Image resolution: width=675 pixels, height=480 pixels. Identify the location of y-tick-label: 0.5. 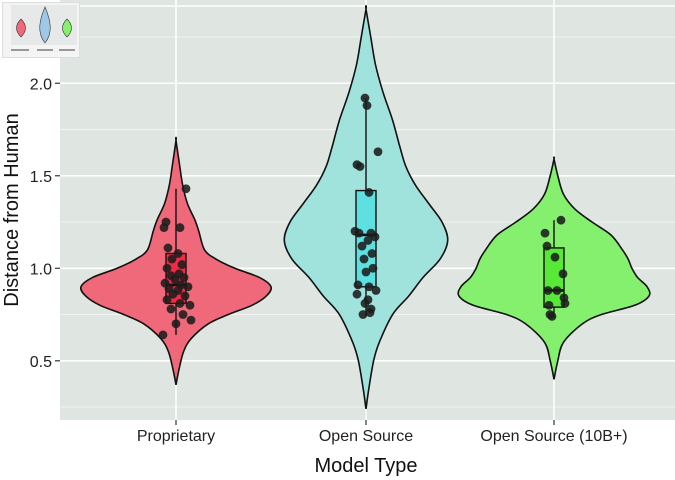
(41, 362).